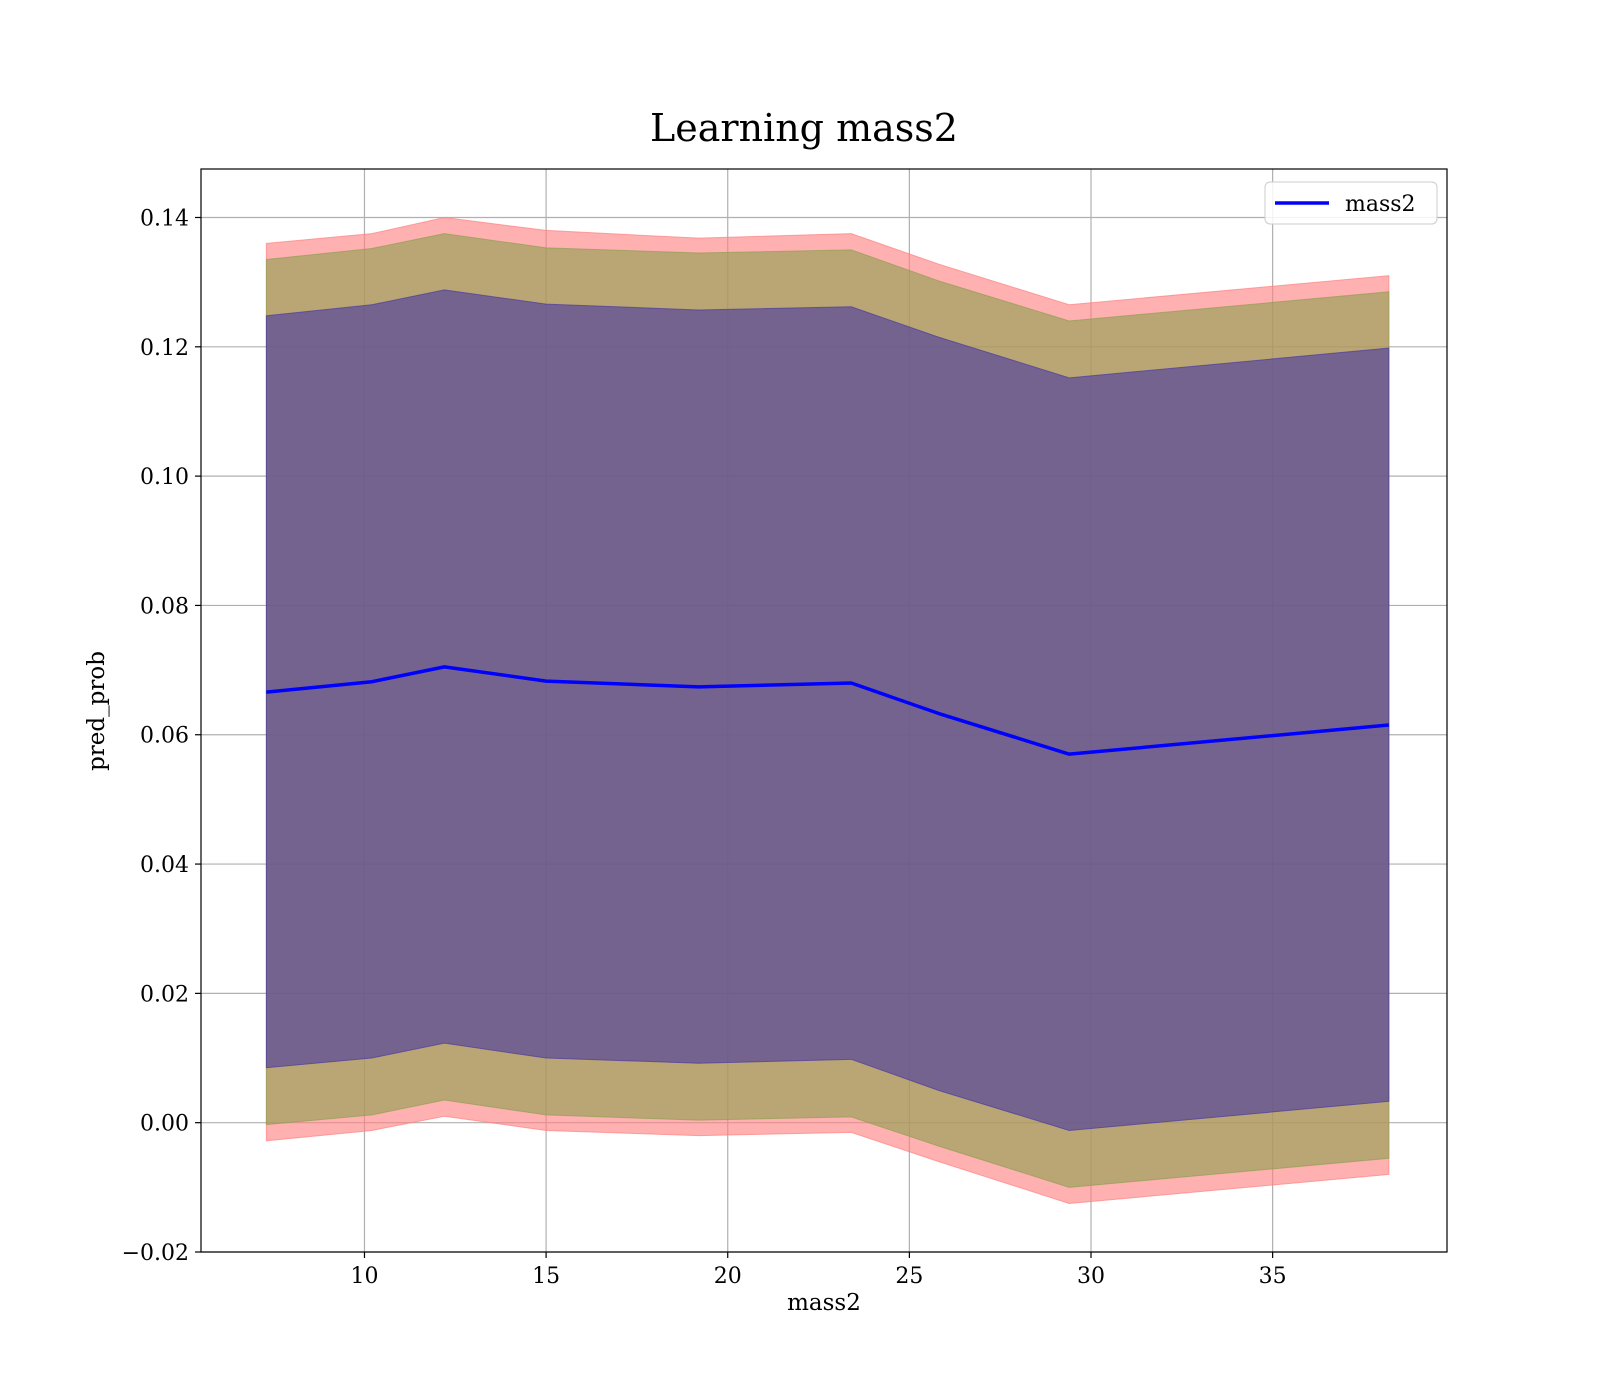 Image resolution: width=1600 pixels, height=1400 pixels. Describe the element at coordinates (164, 477) in the screenshot. I see `y-tick-label: 0.10` at that location.